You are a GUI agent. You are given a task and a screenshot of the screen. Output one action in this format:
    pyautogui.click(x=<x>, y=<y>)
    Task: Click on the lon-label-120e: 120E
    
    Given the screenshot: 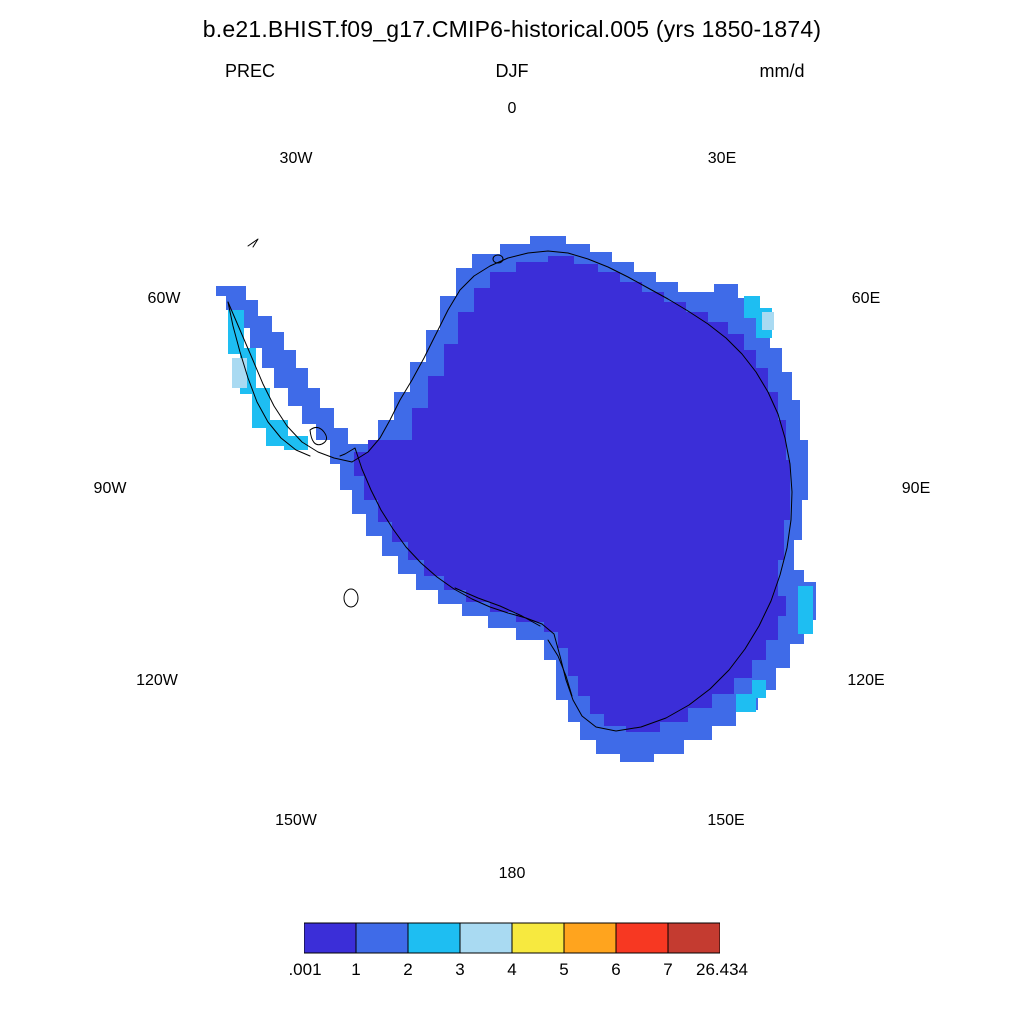 What is the action you would take?
    pyautogui.click(x=866, y=680)
    